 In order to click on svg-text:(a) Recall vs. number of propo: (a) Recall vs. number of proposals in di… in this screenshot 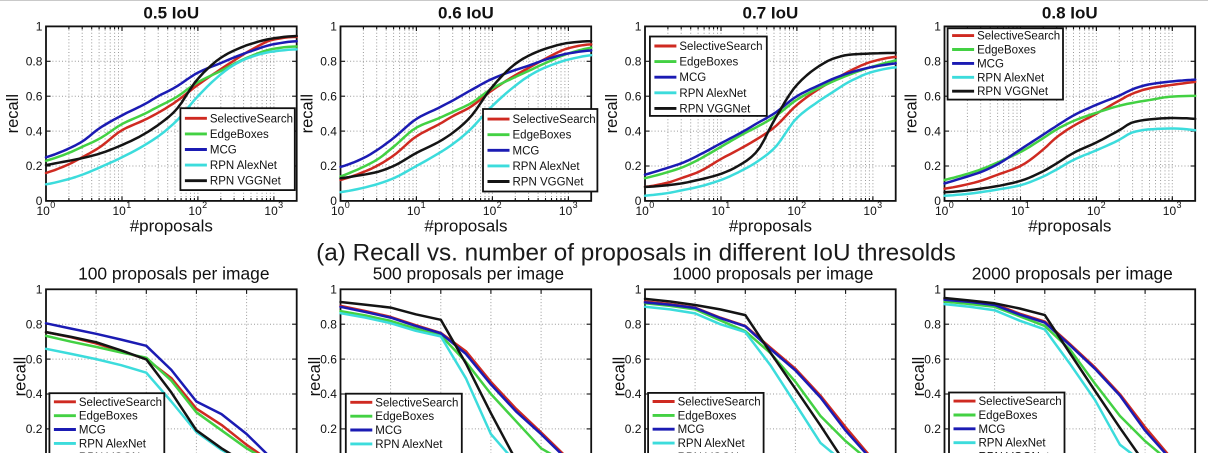, I will do `click(636, 253)`.